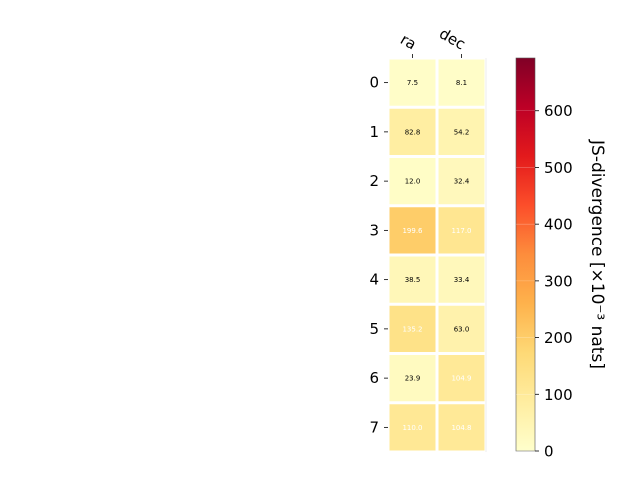 The height and width of the screenshot is (480, 640). I want to click on row-label-7: 7, so click(374, 427).